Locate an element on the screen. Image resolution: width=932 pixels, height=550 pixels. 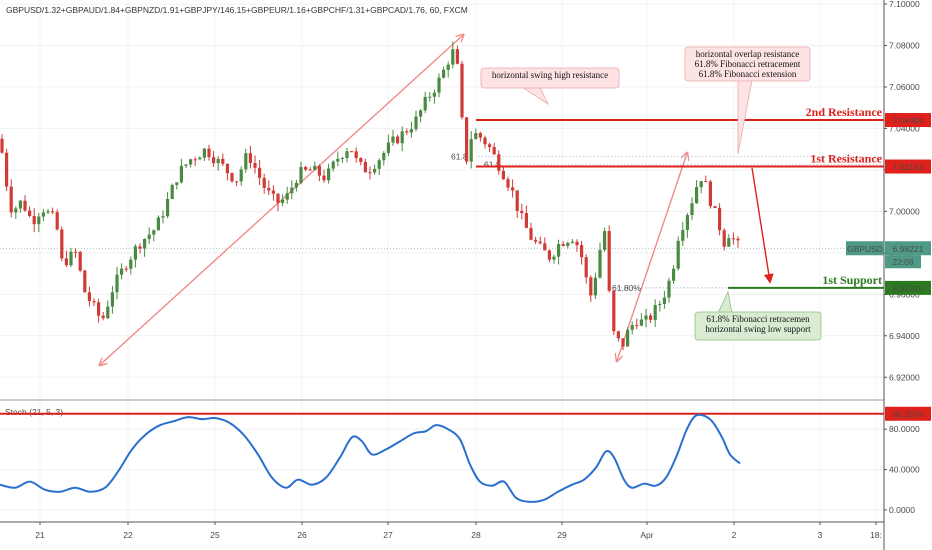
support-resistance-levels: 2nd Resistance 1st Resistance 1st Support is located at coordinates (680, 197).